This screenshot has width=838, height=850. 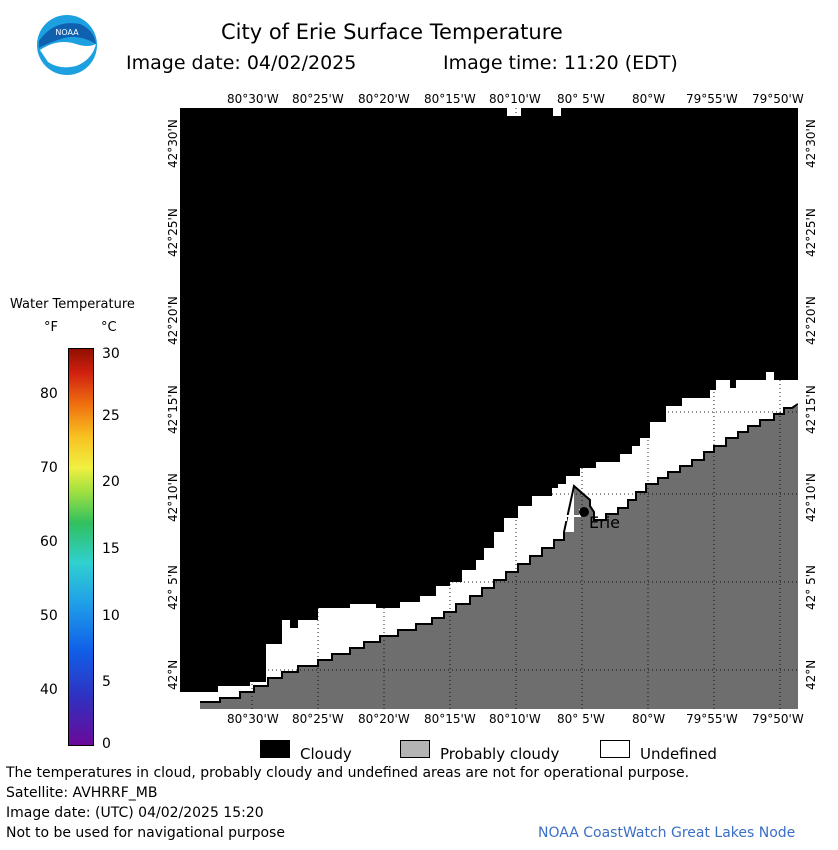 What do you see at coordinates (253, 99) in the screenshot?
I see `lon-tick-top: 80°30'W` at bounding box center [253, 99].